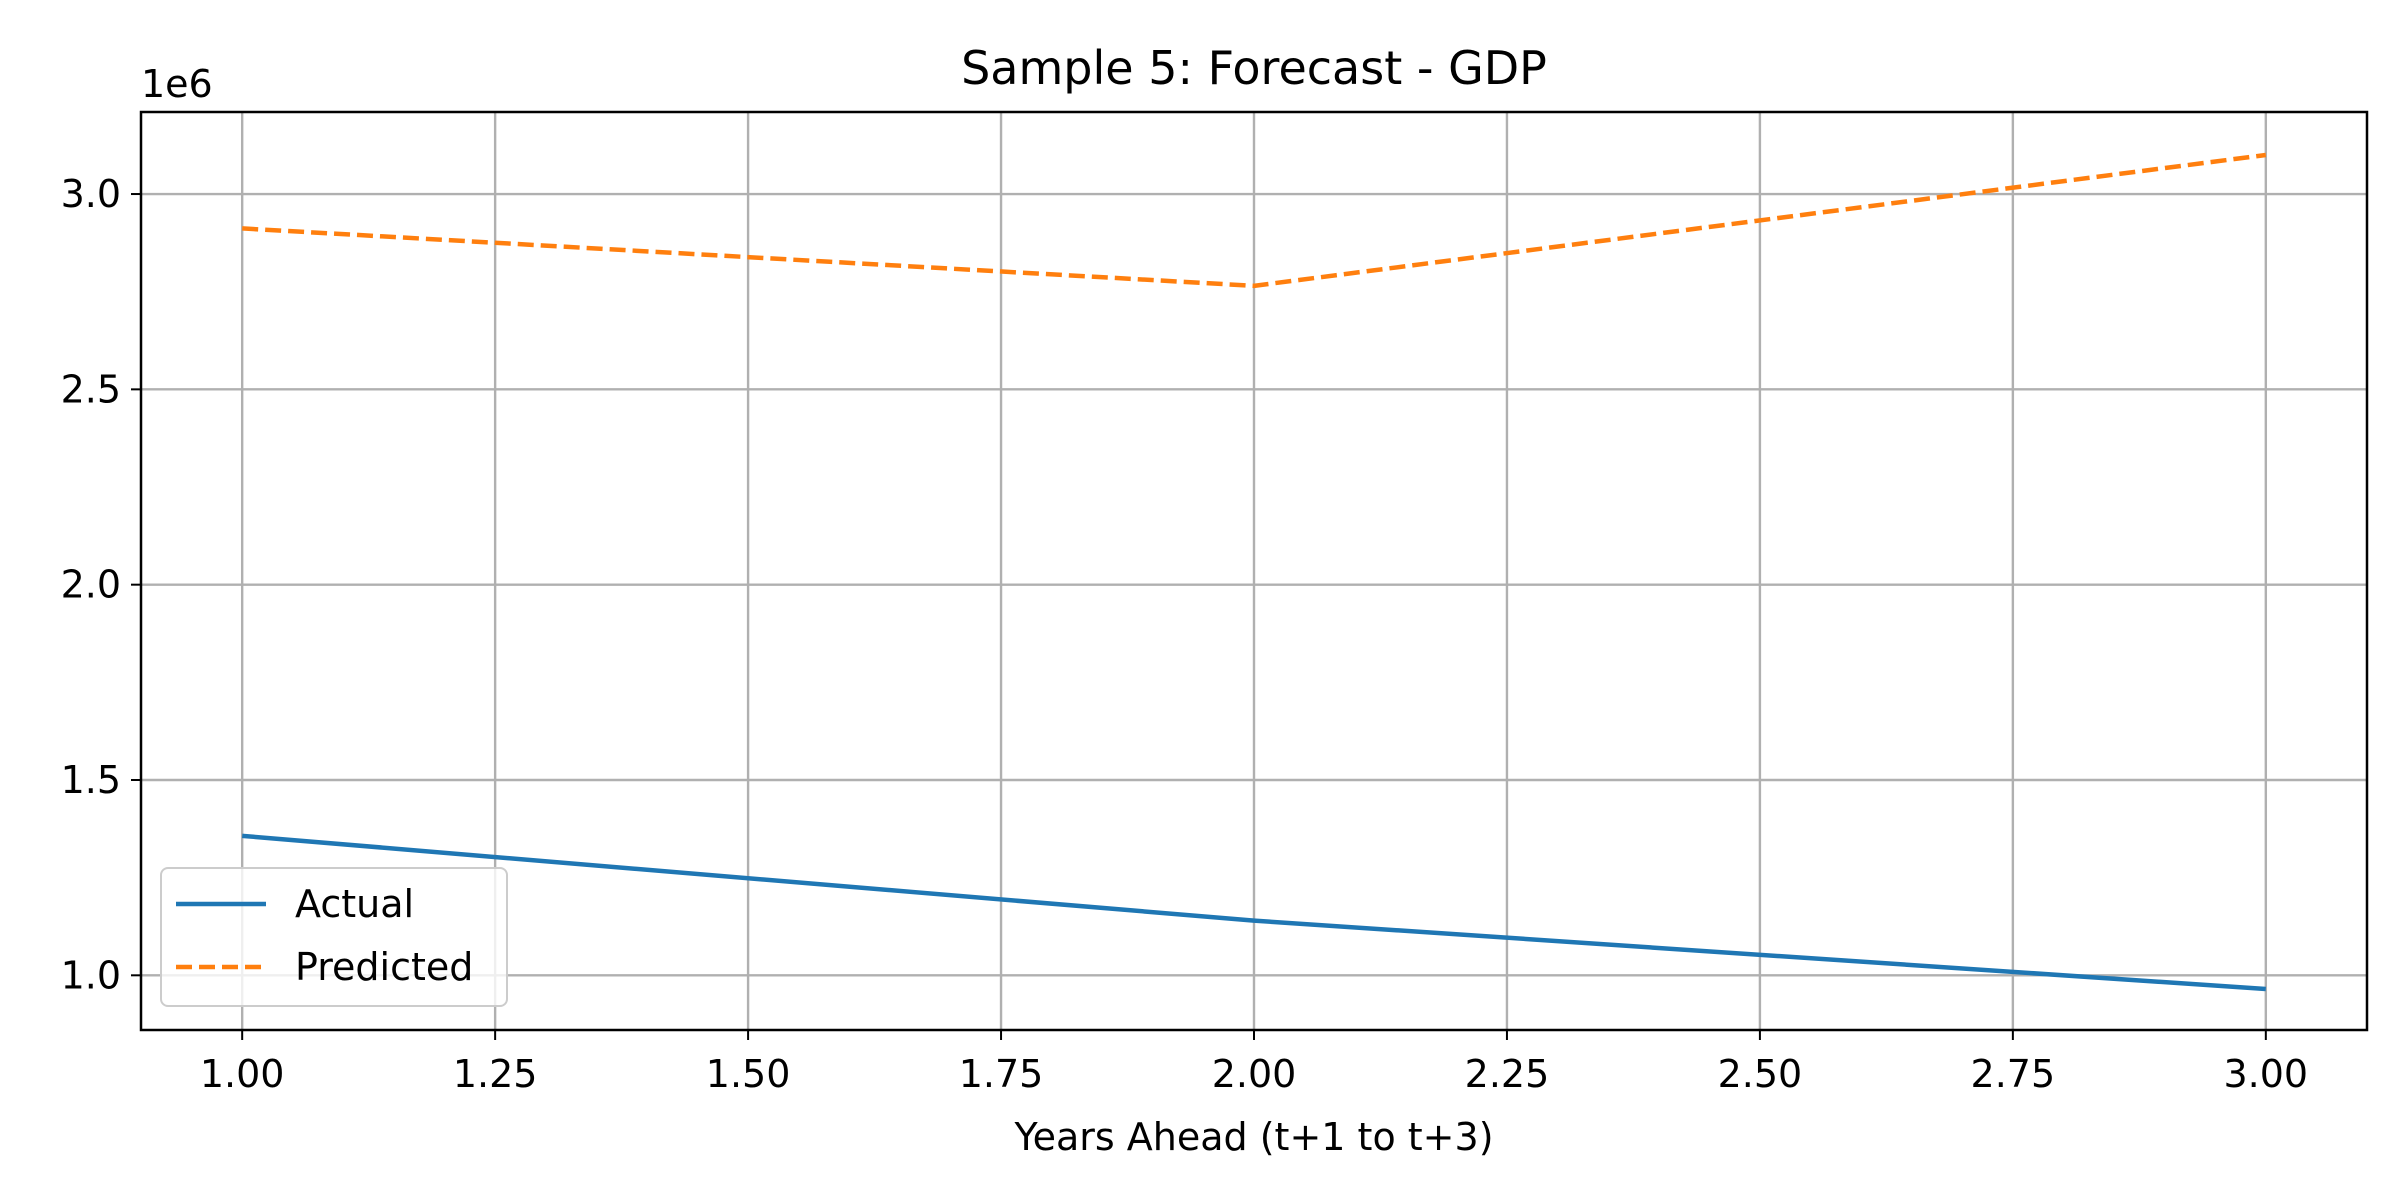 The height and width of the screenshot is (1200, 2400). I want to click on x-tick-label: 2.00, so click(1254, 1074).